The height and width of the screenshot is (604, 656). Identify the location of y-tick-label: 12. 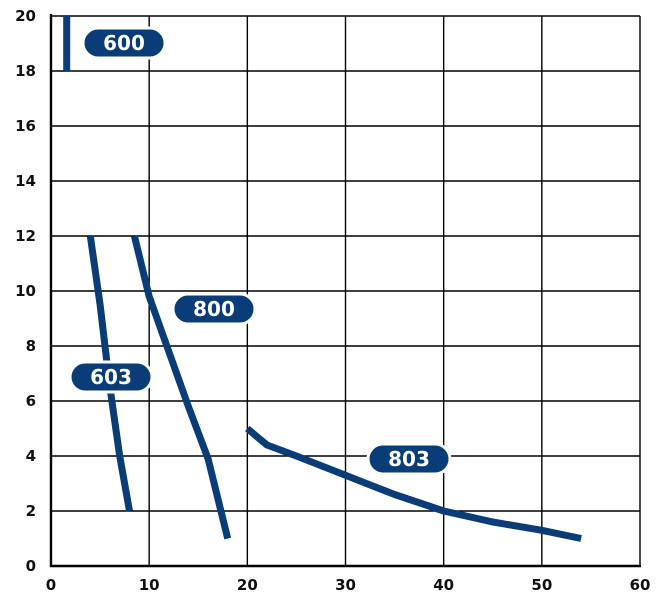
(25, 236).